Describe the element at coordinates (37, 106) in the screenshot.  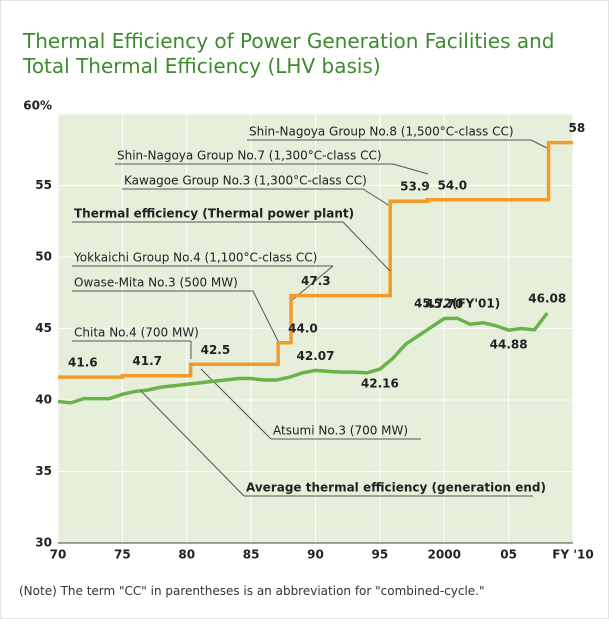
I see `y-tick-label: 60%` at that location.